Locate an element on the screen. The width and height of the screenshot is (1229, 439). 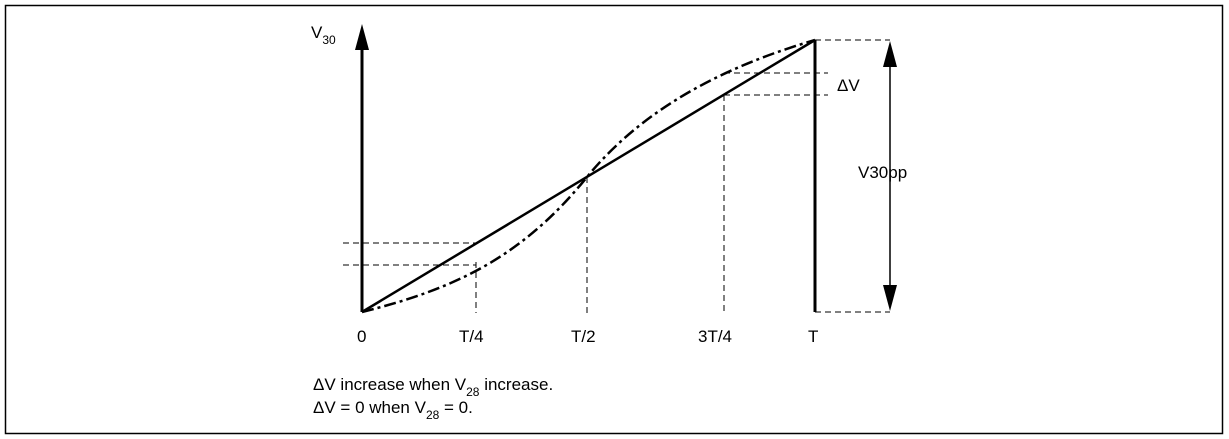
v30pp-arrow-down-icon is located at coordinates (890, 298).